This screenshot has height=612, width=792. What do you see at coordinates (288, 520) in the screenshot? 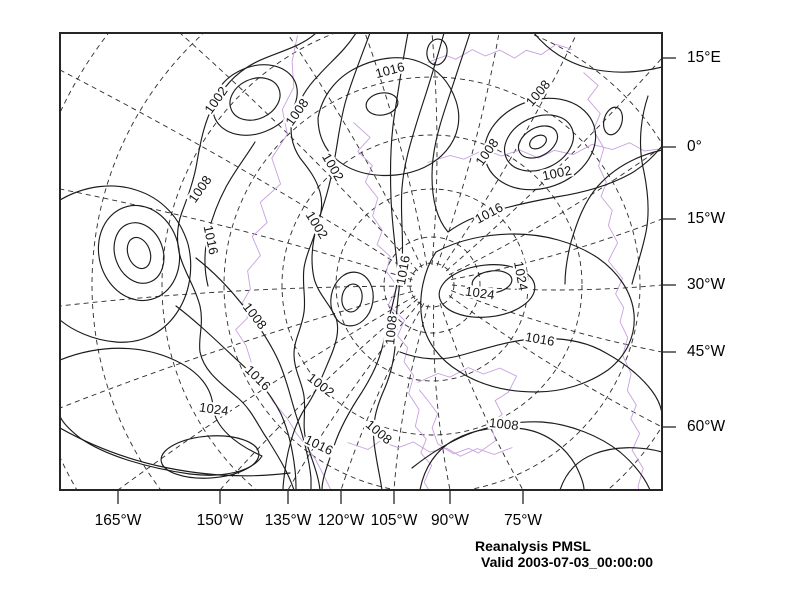
I see `bottom-axis-tick-label: 135°W` at bounding box center [288, 520].